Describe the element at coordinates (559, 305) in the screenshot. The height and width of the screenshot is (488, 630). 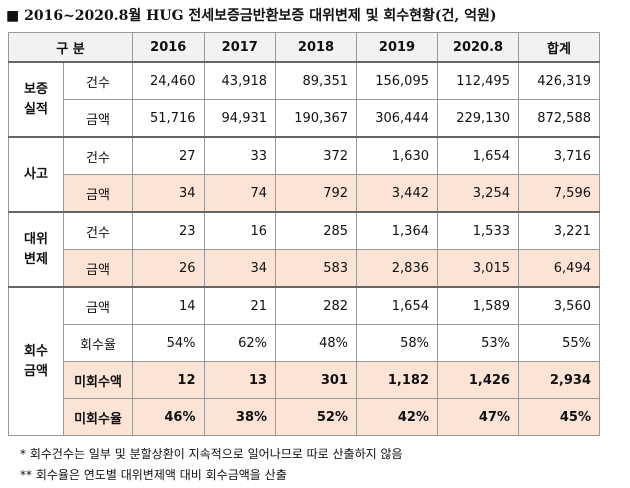
I see `value-cell: 3,560` at that location.